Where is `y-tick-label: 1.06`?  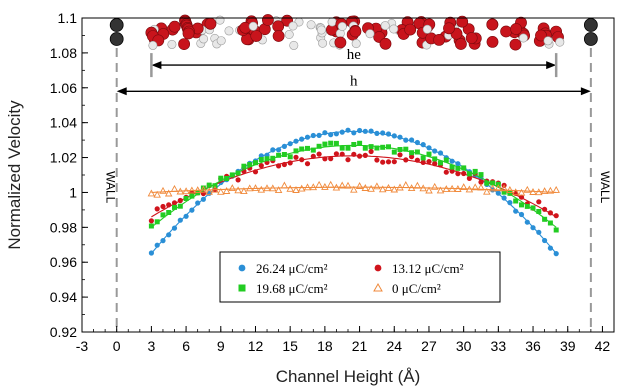 y-tick-label: 1.06 is located at coordinates (63, 88).